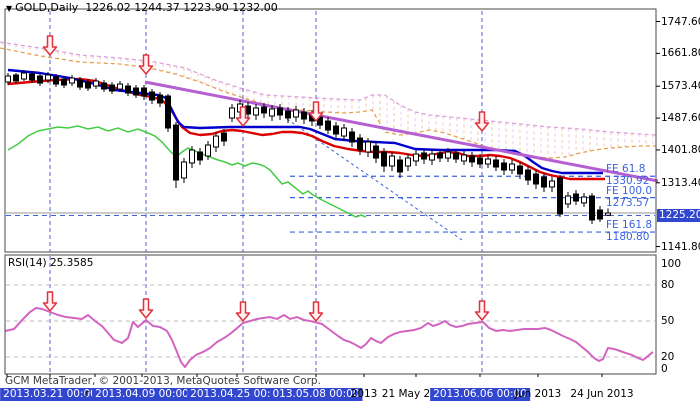 Image resolution: width=700 pixels, height=402 pixels. What do you see at coordinates (668, 357) in the screenshot?
I see `rsi-tick-label: 20` at bounding box center [668, 357].